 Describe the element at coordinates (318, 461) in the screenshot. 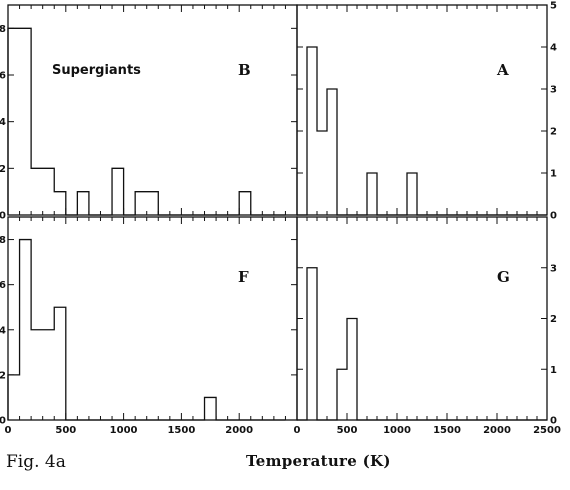

I see `x-axis-title: Temperature (K)` at that location.